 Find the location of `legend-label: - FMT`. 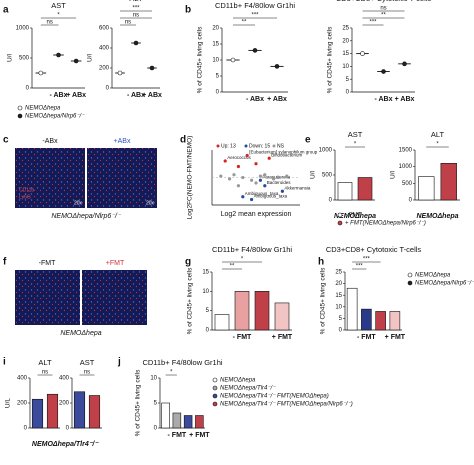

legend-label: - FMT is located at coordinates (353, 216).